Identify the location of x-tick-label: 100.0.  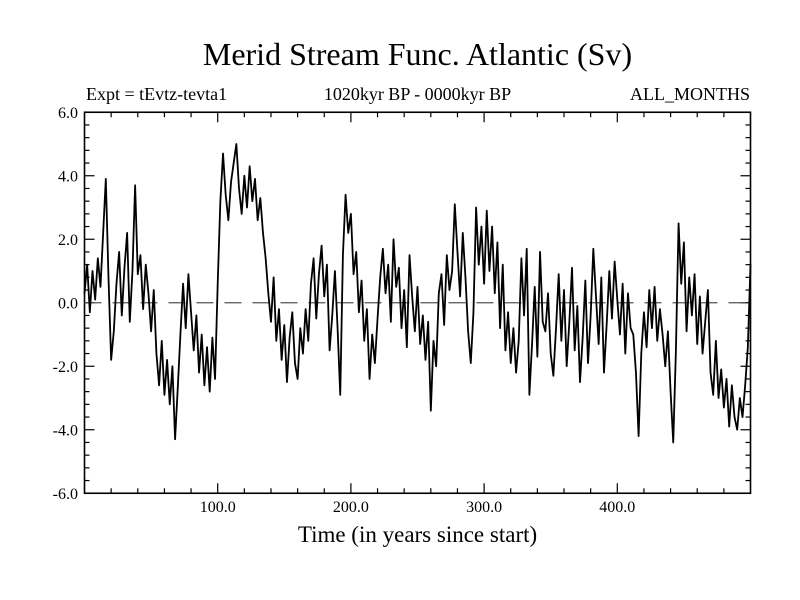
(218, 507).